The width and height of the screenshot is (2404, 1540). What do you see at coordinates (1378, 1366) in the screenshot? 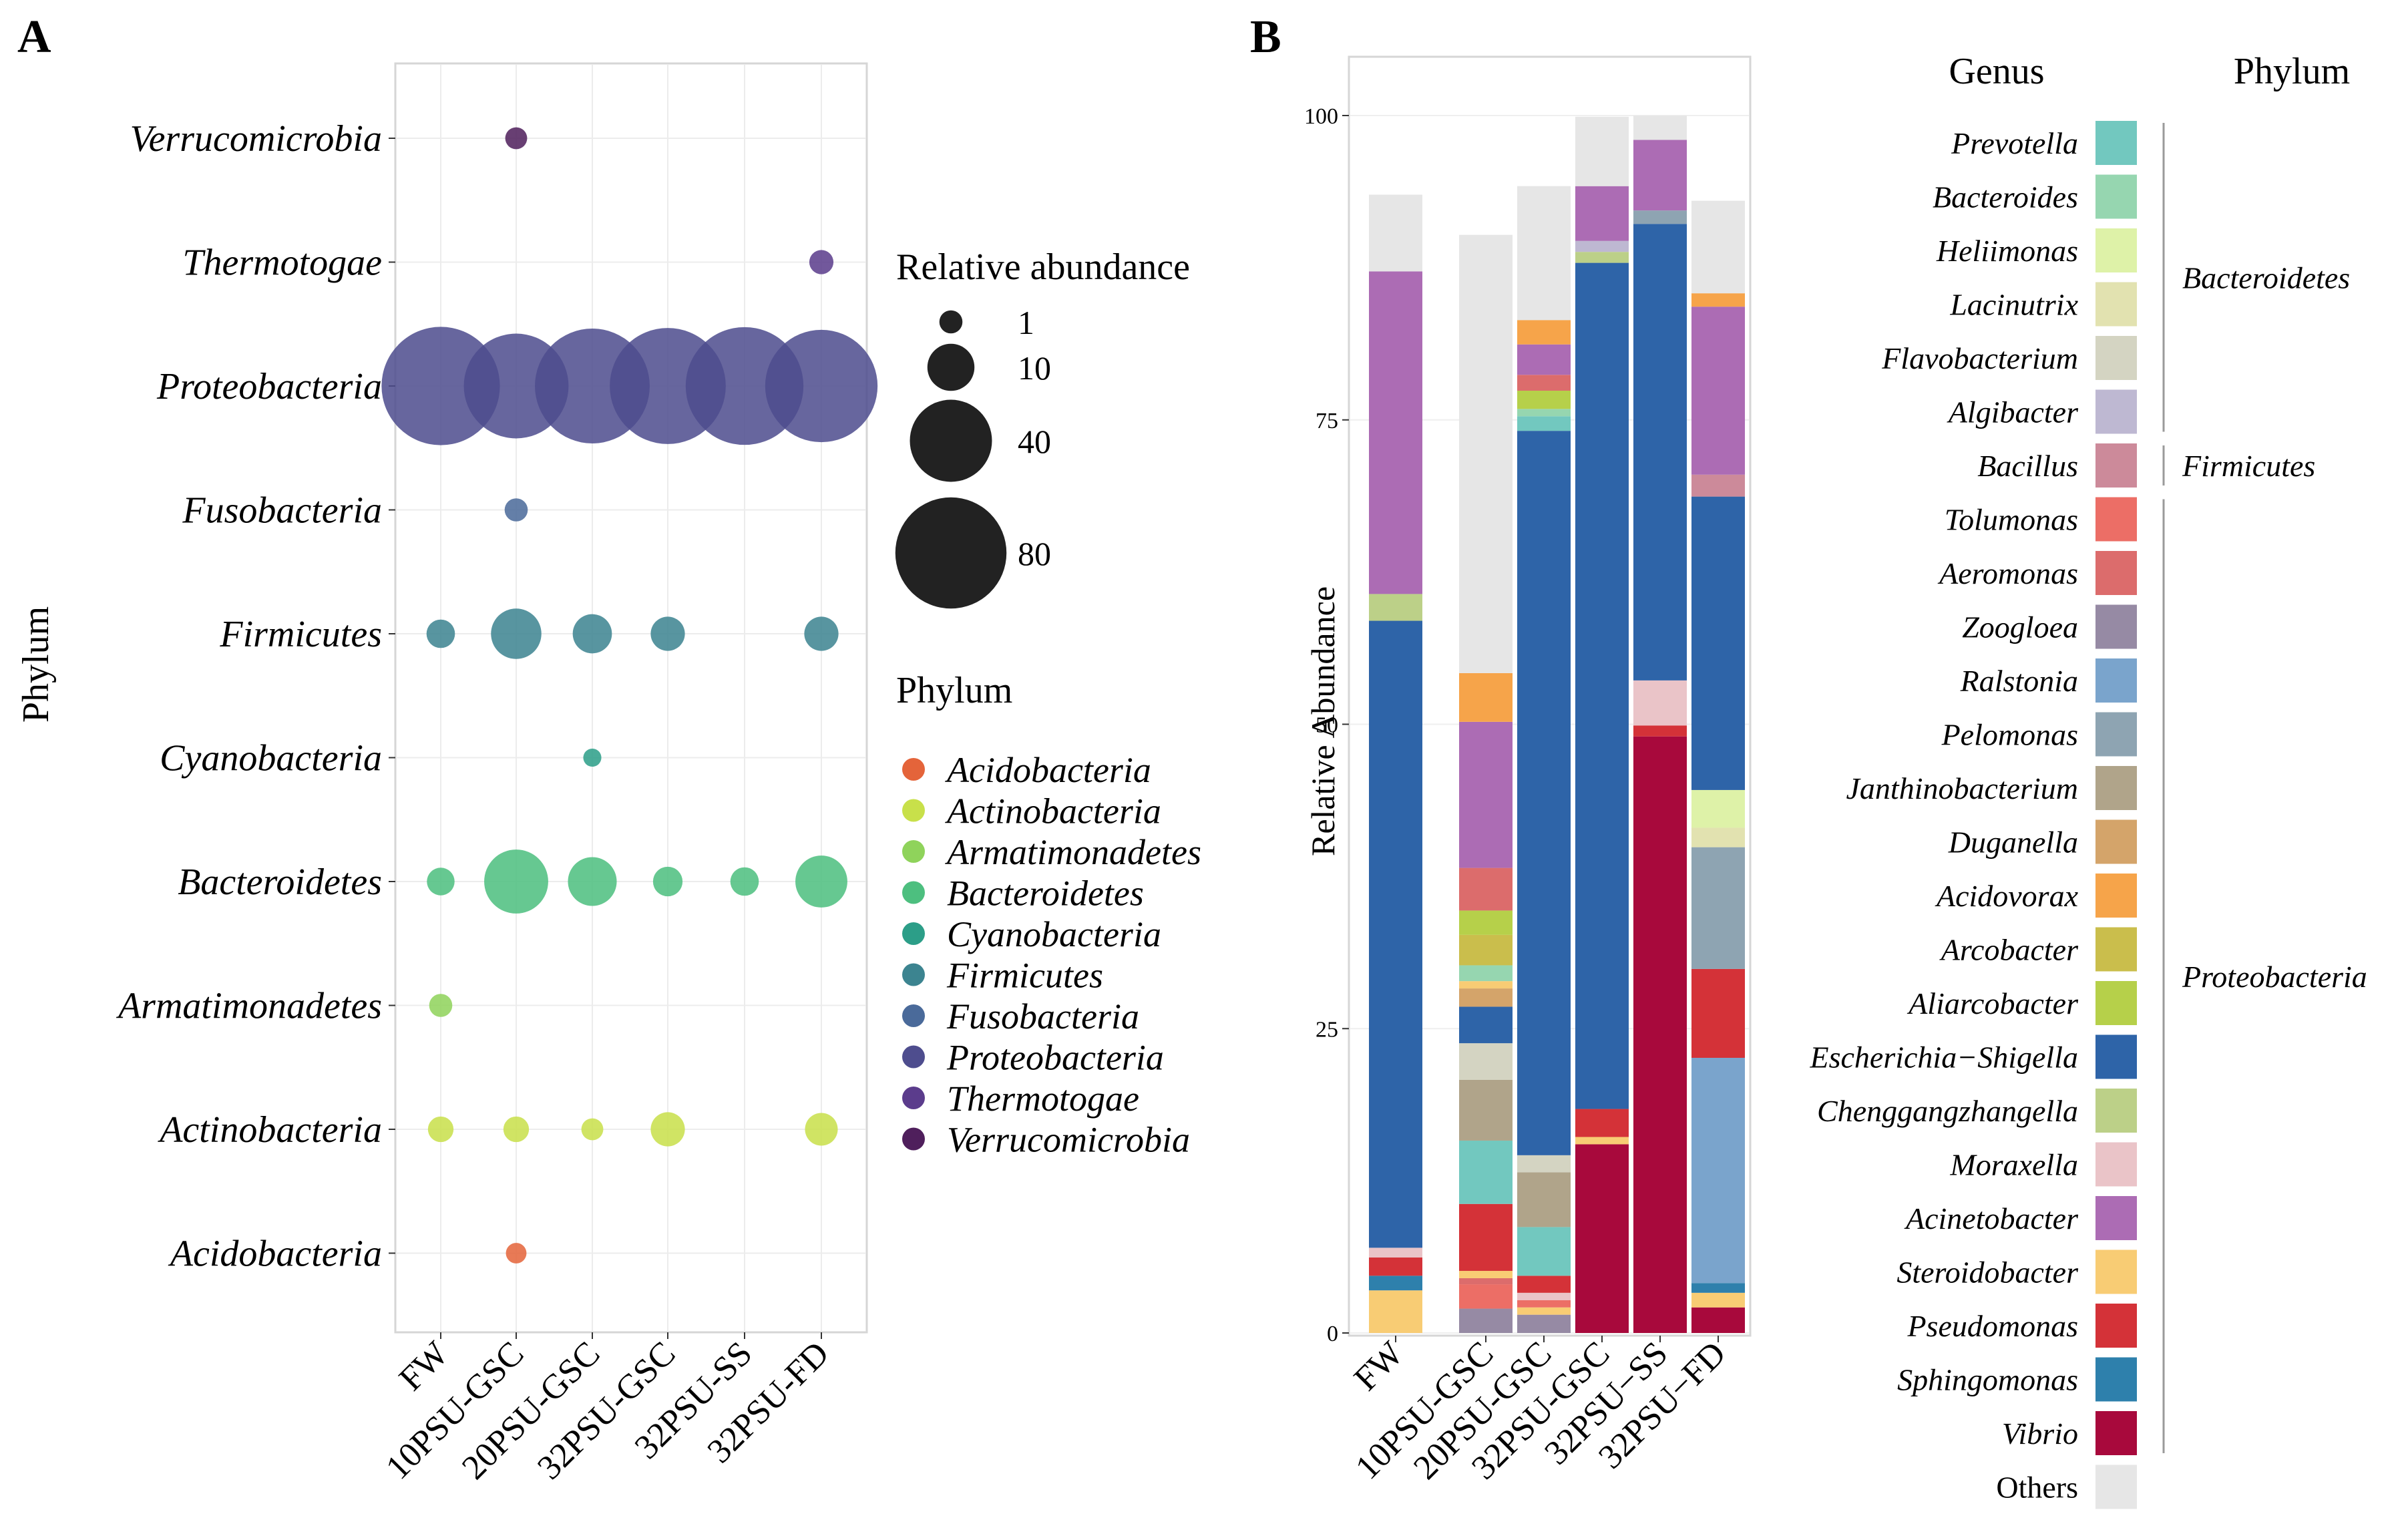
I see `bar-label-fw: FW` at bounding box center [1378, 1366].